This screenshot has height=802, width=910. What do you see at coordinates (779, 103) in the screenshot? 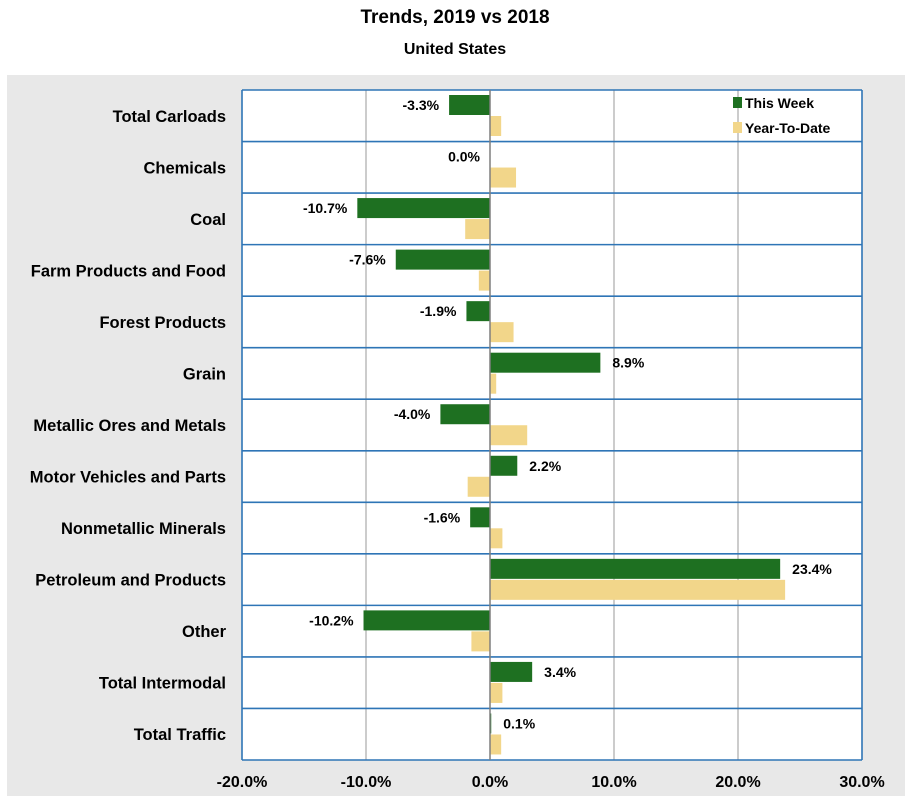
I see `legend-label-this-week: This Week` at bounding box center [779, 103].